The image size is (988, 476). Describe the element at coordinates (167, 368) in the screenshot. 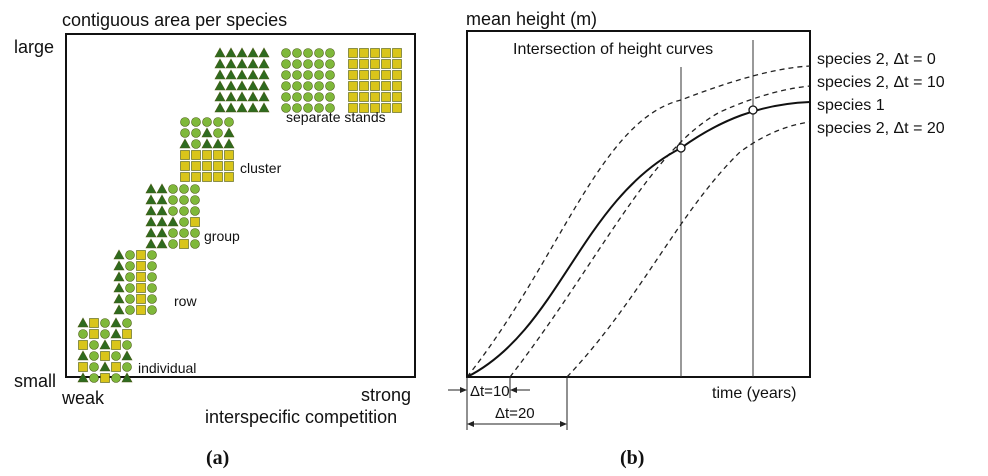

I see `pattern-label-individual: individual` at that location.